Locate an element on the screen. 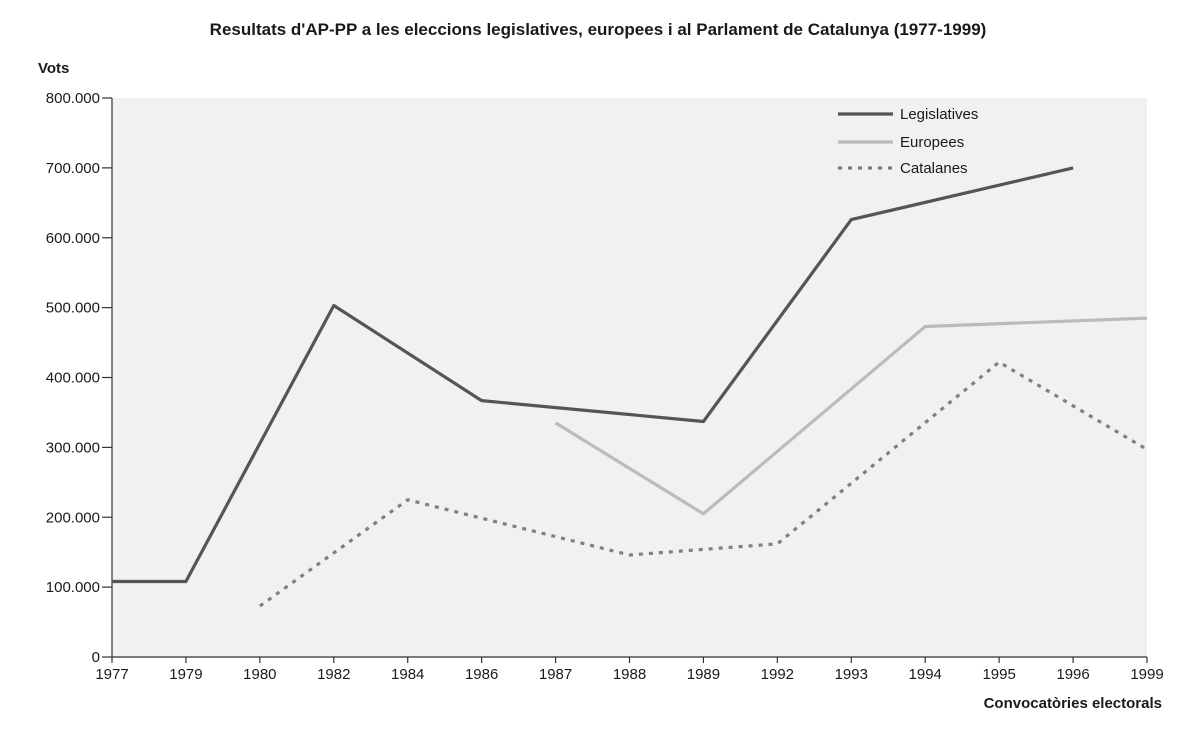 Image resolution: width=1193 pixels, height=730 pixels. y-tick-label: 300.000 is located at coordinates (73, 447).